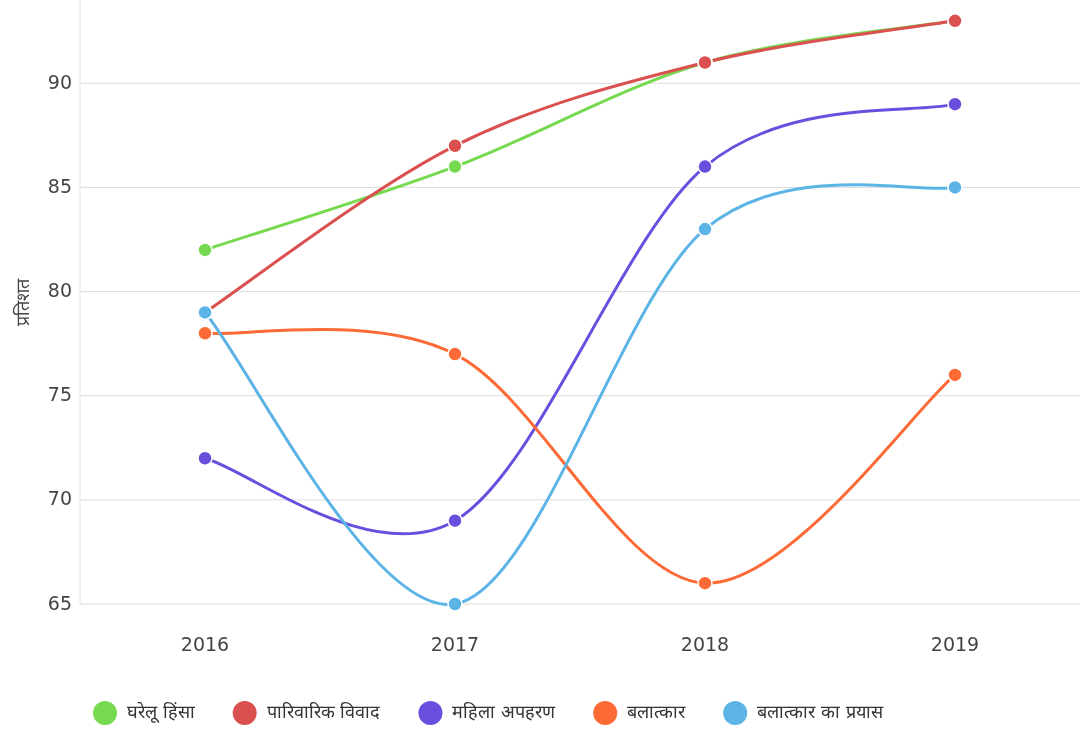  I want to click on legend-label: घरेलू हिंसा, so click(161, 712).